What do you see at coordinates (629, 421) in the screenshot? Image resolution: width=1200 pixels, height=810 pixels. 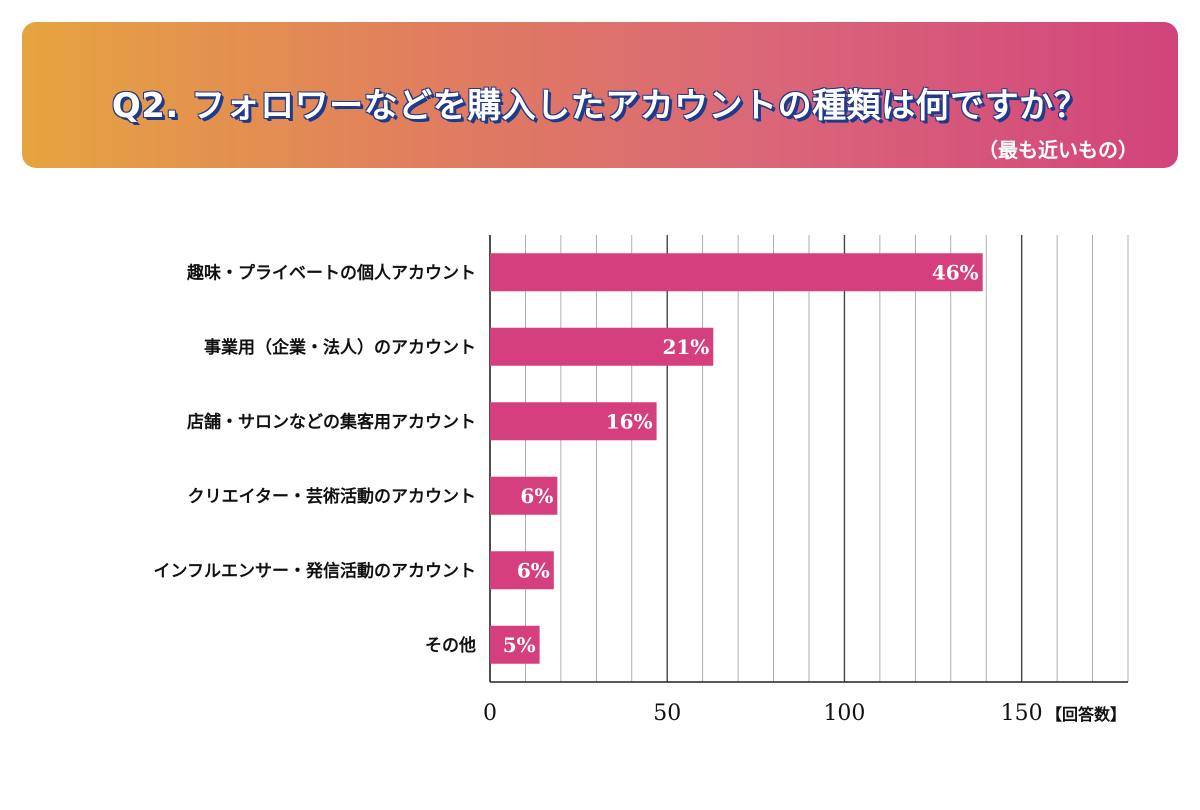 I see `data-label: 16%` at bounding box center [629, 421].